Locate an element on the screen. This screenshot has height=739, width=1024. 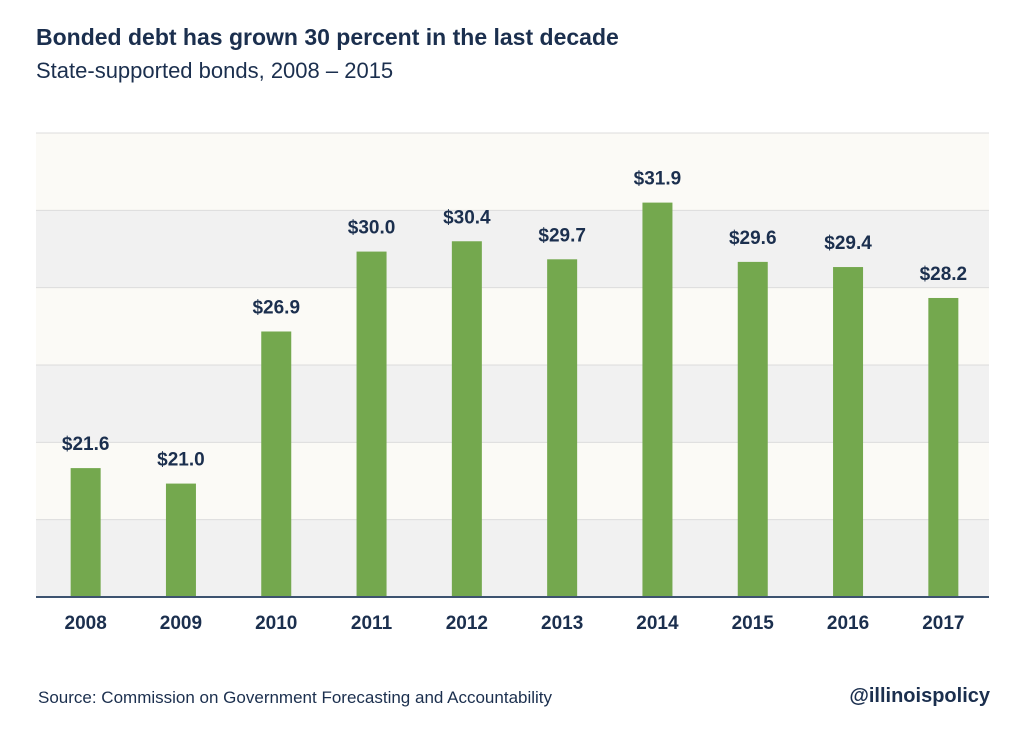
bar-2015 is located at coordinates (752, 429).